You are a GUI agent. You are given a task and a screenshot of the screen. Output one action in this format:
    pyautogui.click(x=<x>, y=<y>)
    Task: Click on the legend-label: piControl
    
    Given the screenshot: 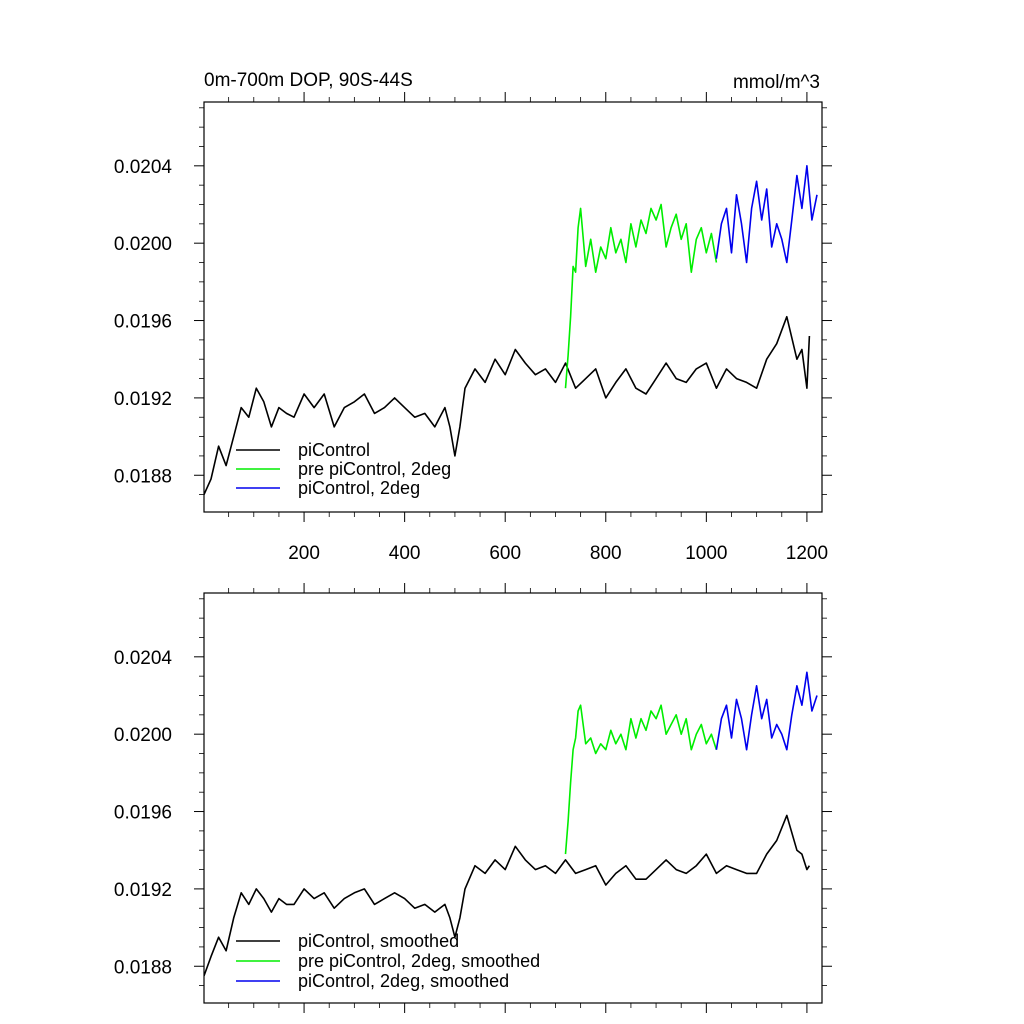 What is the action you would take?
    pyautogui.click(x=334, y=450)
    